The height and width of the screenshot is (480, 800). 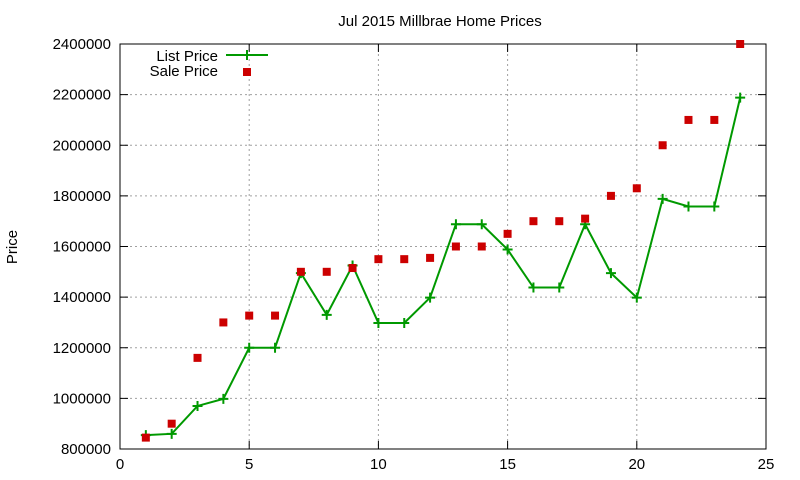 I want to click on legend: List Price Sale Price, so click(x=209, y=64).